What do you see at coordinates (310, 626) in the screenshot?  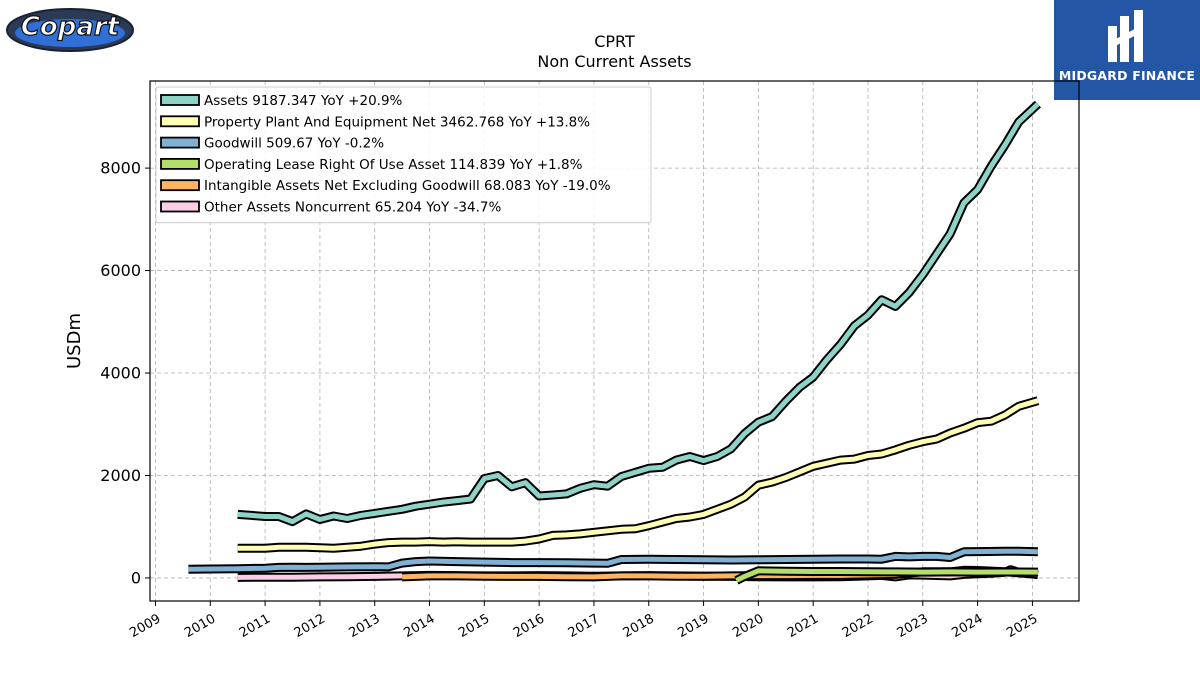 I see `x-tick-label: 2012` at bounding box center [310, 626].